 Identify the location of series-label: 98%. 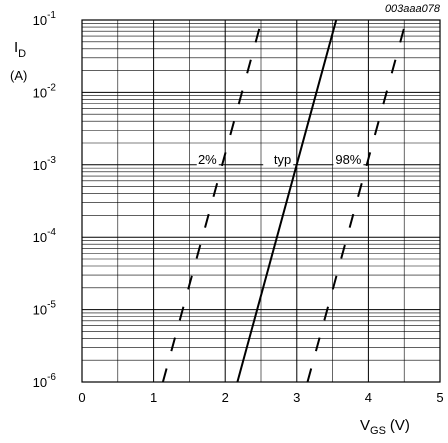
(348, 159).